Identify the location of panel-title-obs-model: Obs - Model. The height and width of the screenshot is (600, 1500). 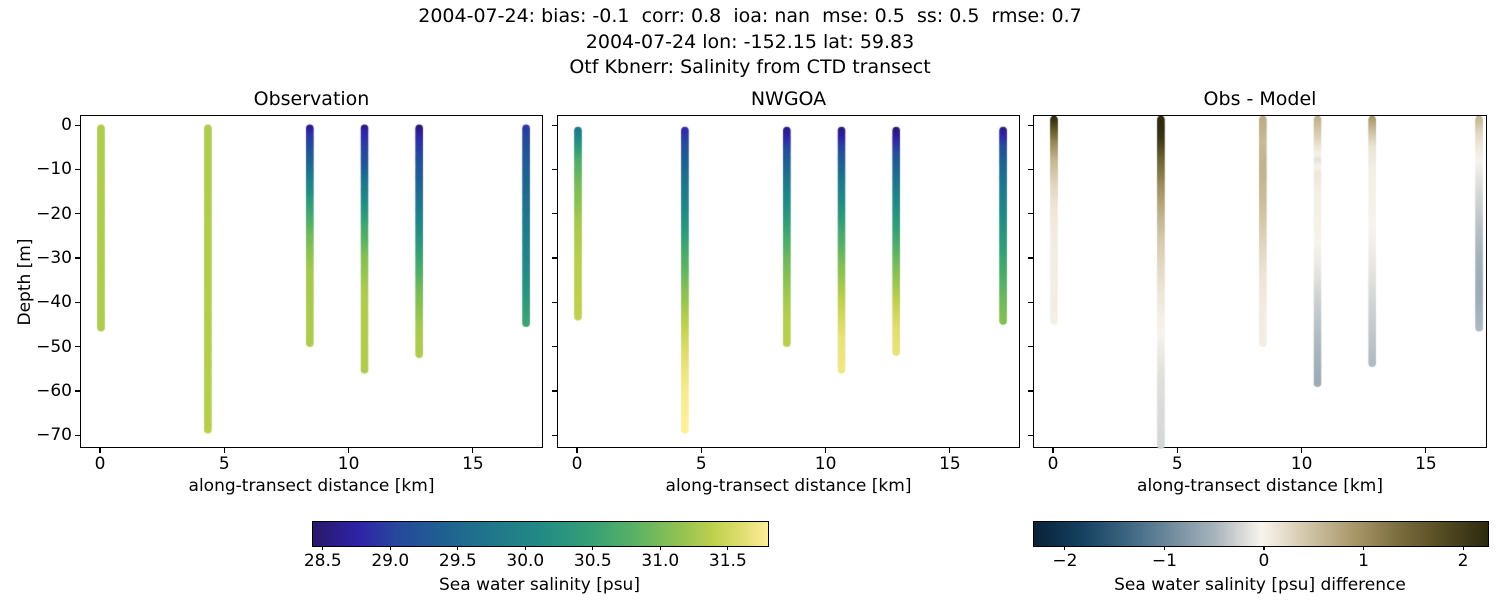
(1260, 99).